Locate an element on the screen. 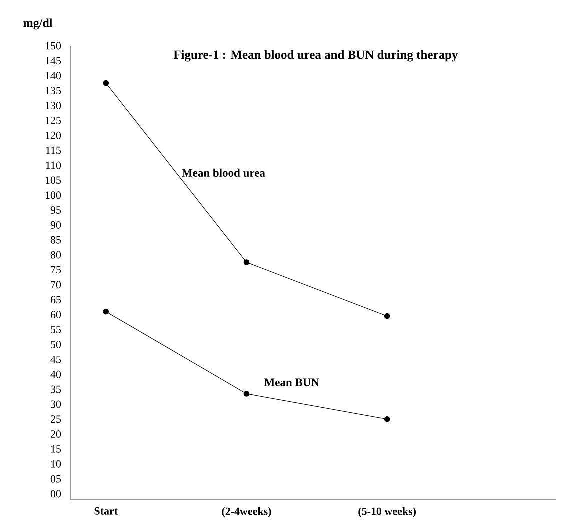  y-tick-label: 85 is located at coordinates (56, 240).